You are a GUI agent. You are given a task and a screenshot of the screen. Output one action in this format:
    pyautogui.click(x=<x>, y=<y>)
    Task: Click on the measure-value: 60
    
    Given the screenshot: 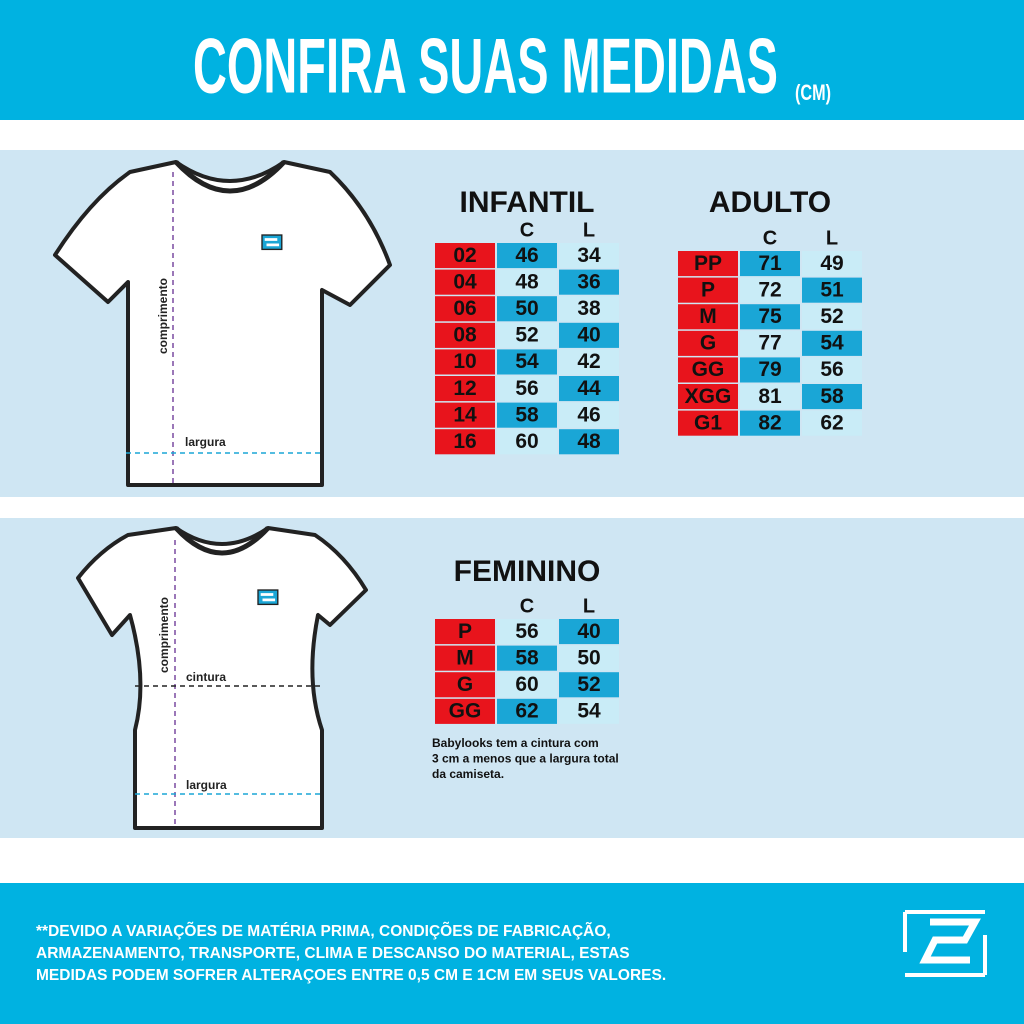 What is the action you would take?
    pyautogui.click(x=526, y=441)
    